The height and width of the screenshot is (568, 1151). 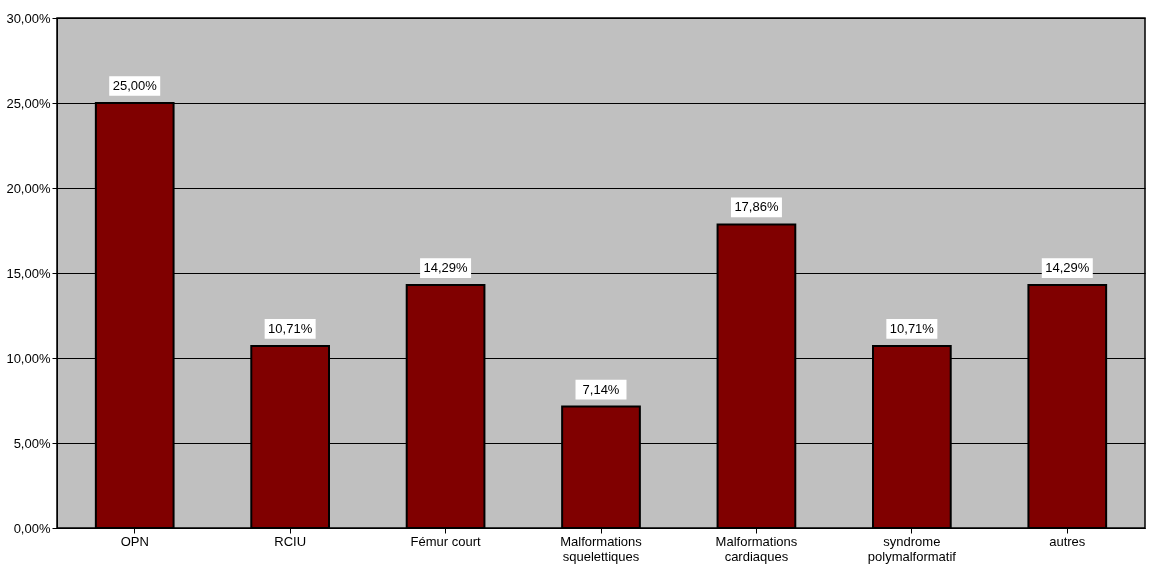 What do you see at coordinates (134, 541) in the screenshot?
I see `x-tick-label: OPN` at bounding box center [134, 541].